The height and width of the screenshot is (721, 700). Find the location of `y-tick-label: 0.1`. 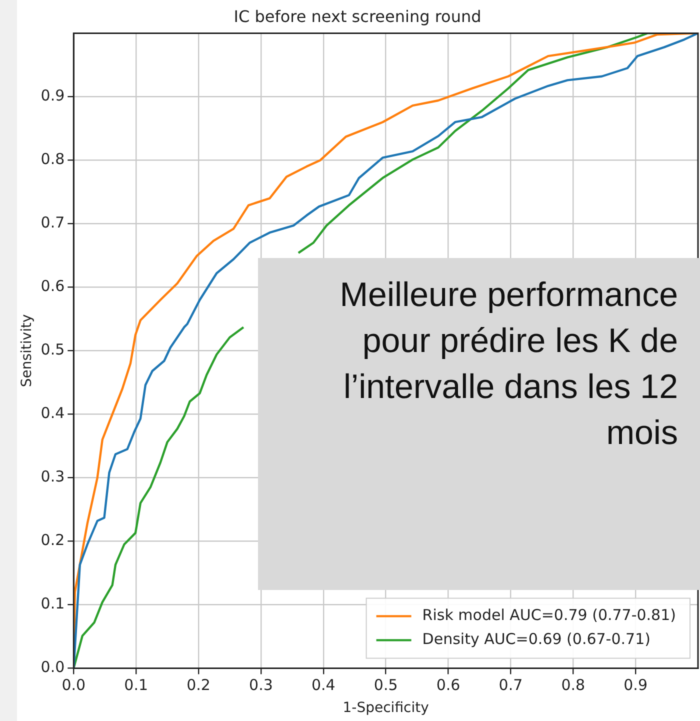

y-tick-label: 0.1 is located at coordinates (52, 603).